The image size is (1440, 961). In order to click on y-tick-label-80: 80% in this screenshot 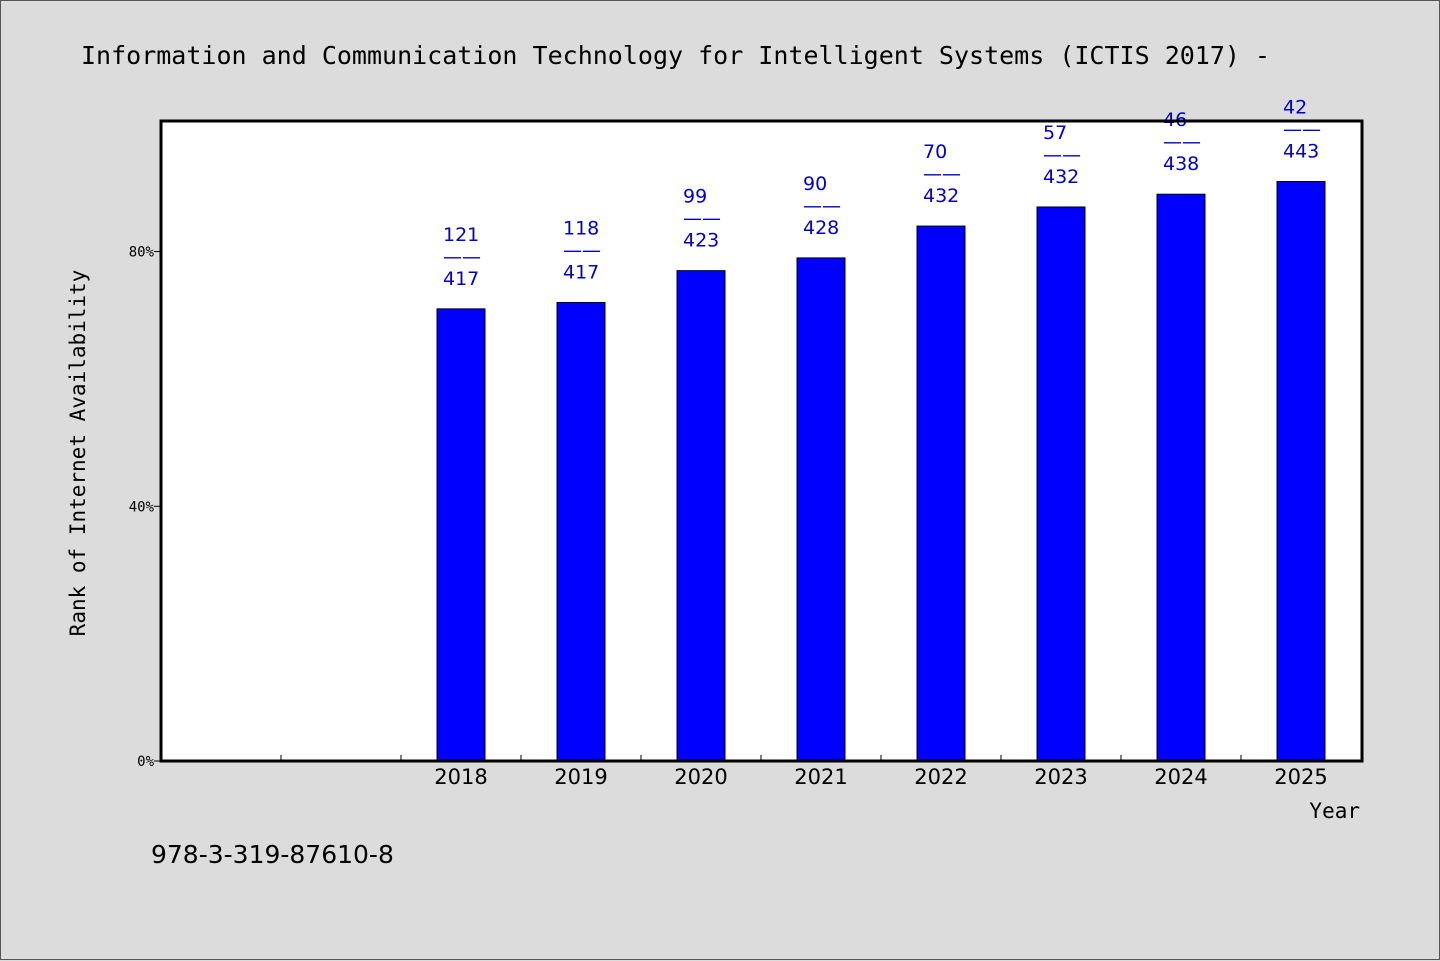, I will do `click(142, 253)`.